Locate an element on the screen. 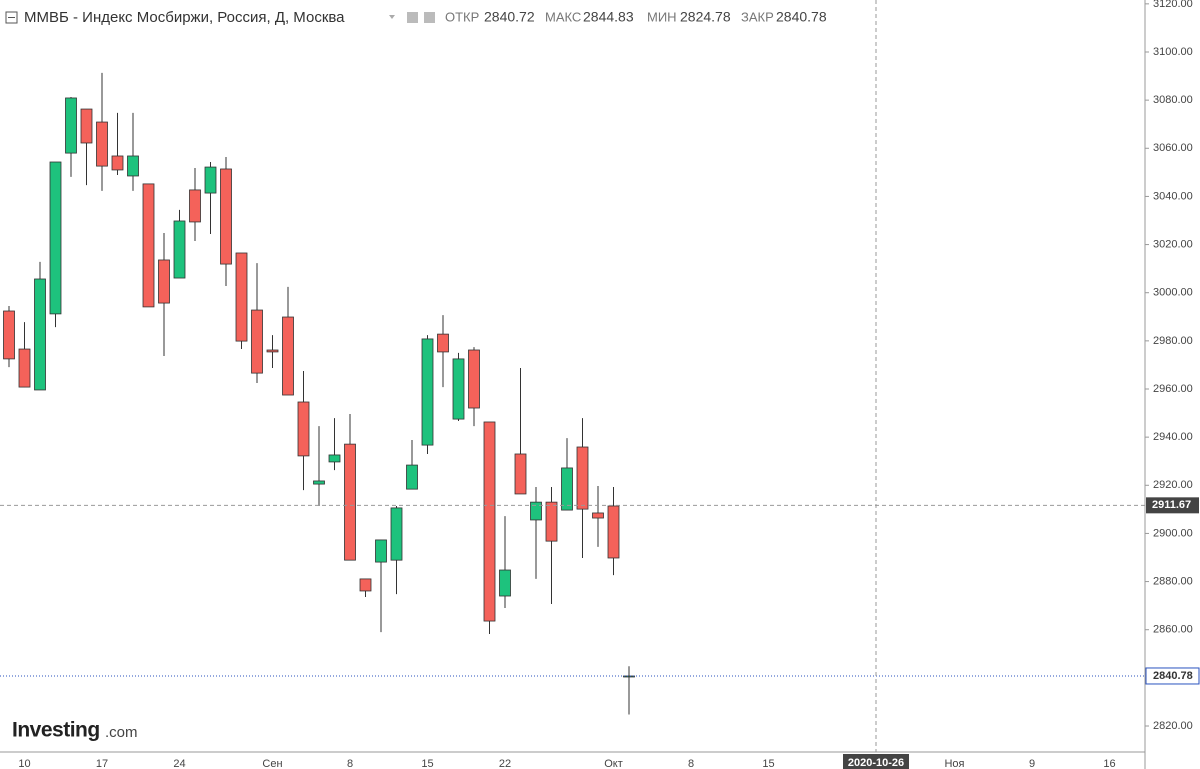 The height and width of the screenshot is (769, 1200). y-tick-label: 2960.00 is located at coordinates (1173, 389).